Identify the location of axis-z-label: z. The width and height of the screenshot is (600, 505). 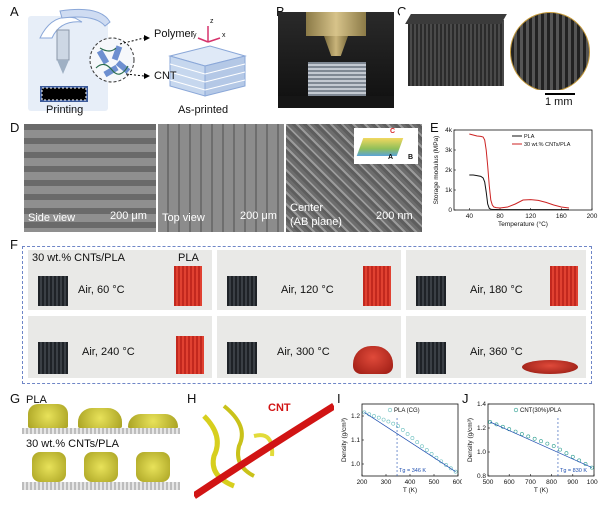
(212, 21).